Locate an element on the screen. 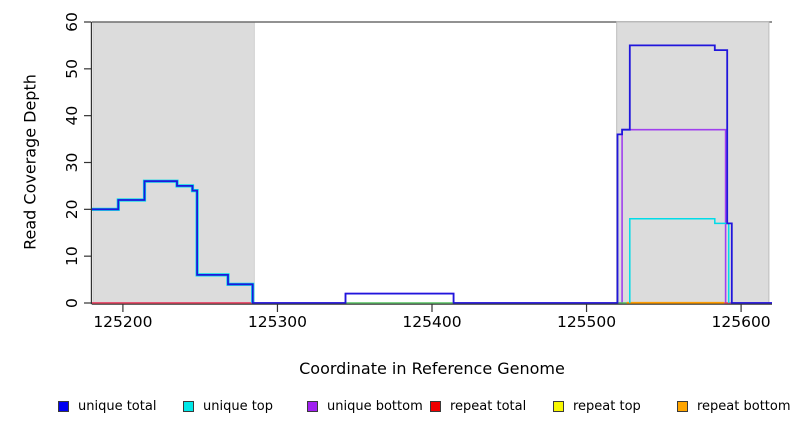 The width and height of the screenshot is (792, 432). y-tick-label: 0 is located at coordinates (72, 303).